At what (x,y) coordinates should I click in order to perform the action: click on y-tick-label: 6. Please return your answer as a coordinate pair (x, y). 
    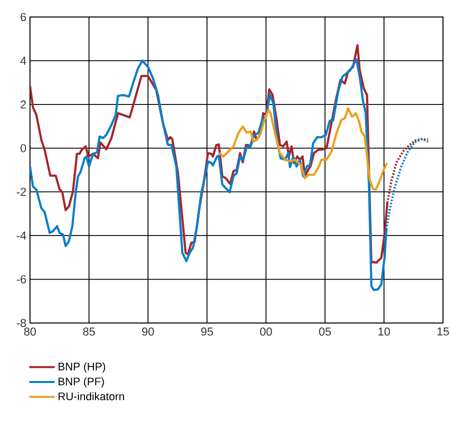
    Looking at the image, I should click on (23, 17).